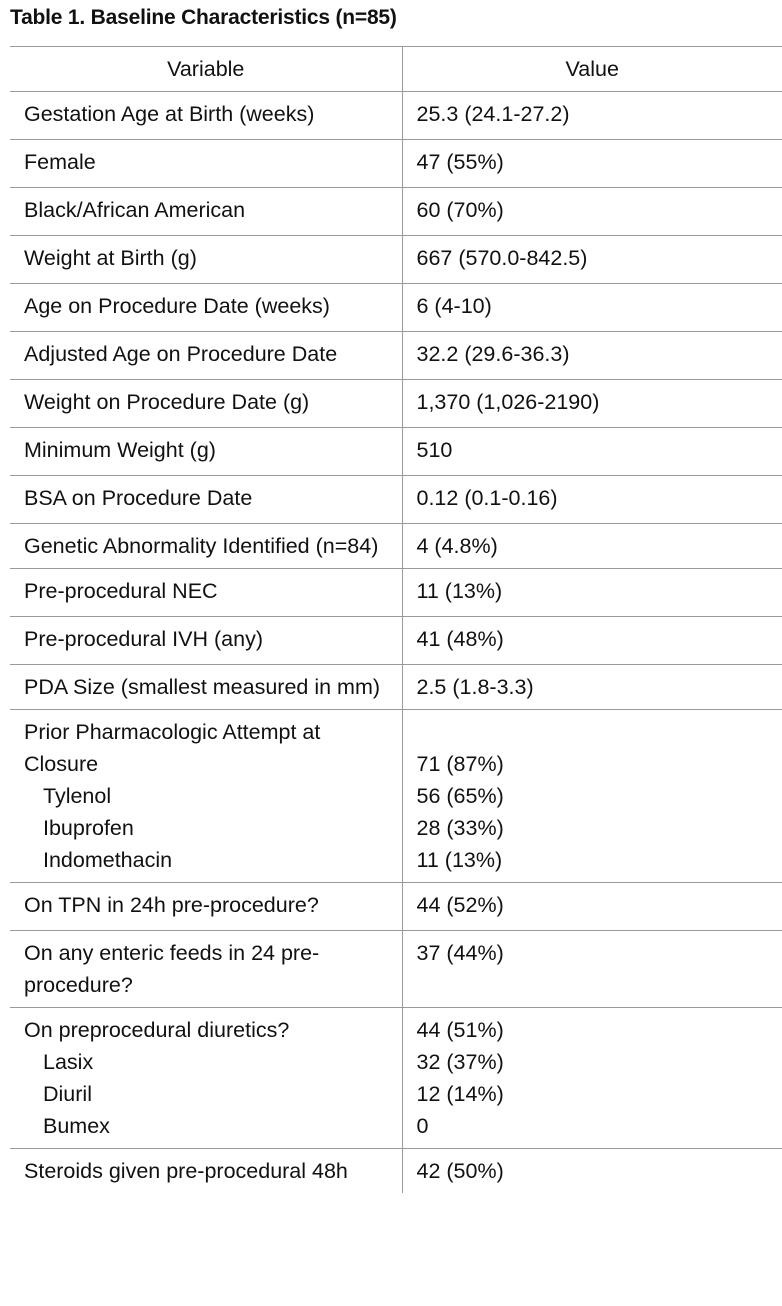  Describe the element at coordinates (172, 953) in the screenshot. I see `variable-line: On any enteric feeds in 24 pre-` at that location.